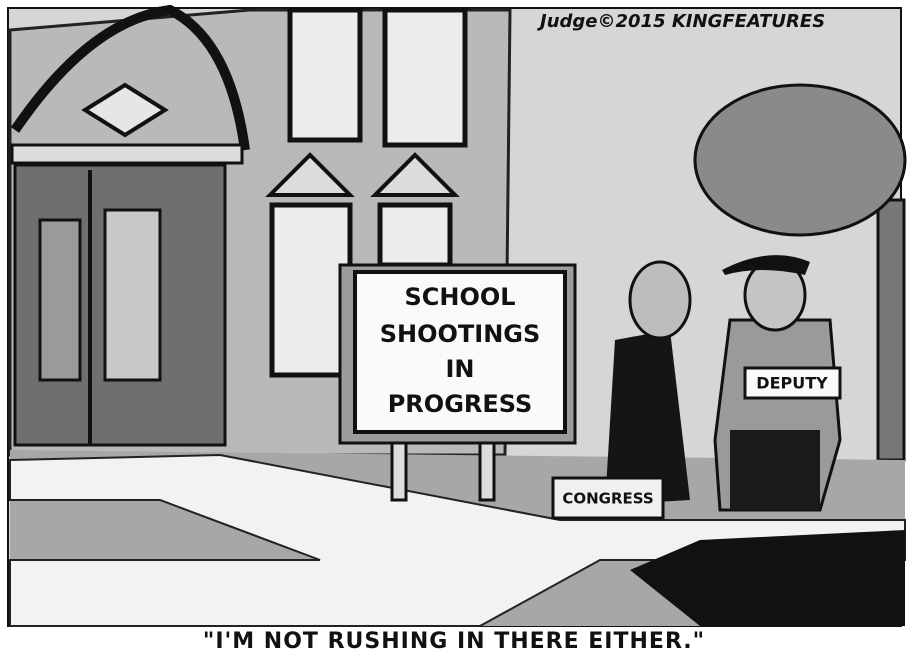 This screenshot has height=661, width=909. What do you see at coordinates (766, 265) in the screenshot?
I see `deputy-cap` at bounding box center [766, 265].